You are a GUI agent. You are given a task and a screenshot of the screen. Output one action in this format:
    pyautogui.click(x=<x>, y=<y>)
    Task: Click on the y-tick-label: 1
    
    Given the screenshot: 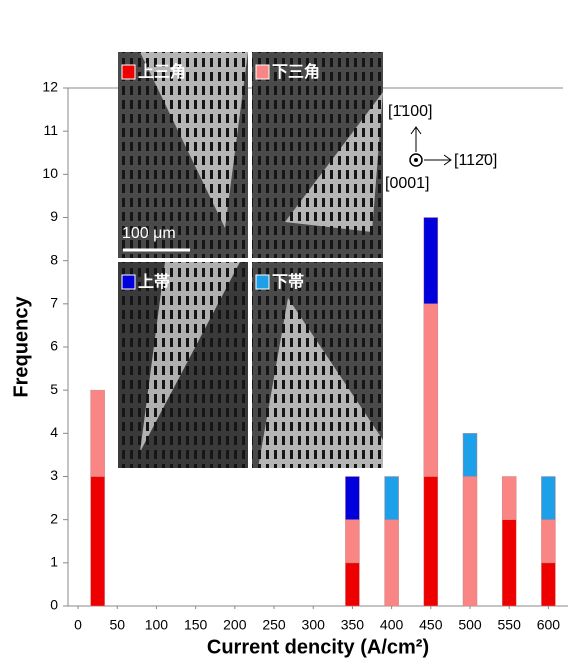 What is the action you would take?
    pyautogui.click(x=54, y=562)
    